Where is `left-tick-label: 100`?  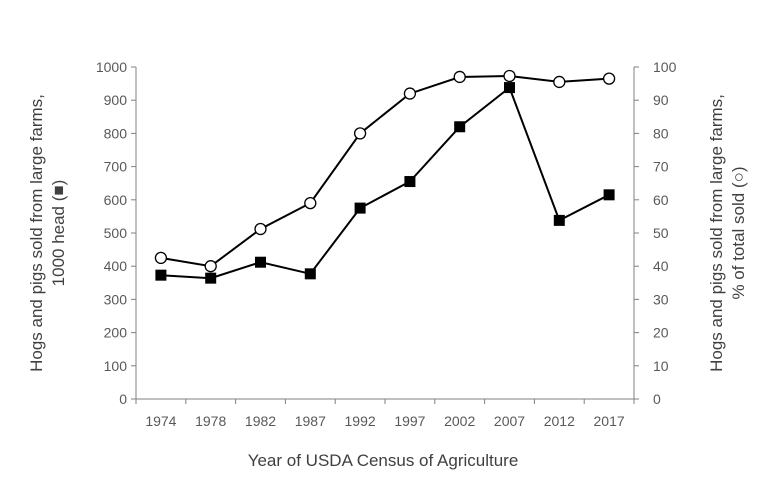
left-tick-label: 100 is located at coordinates (116, 366).